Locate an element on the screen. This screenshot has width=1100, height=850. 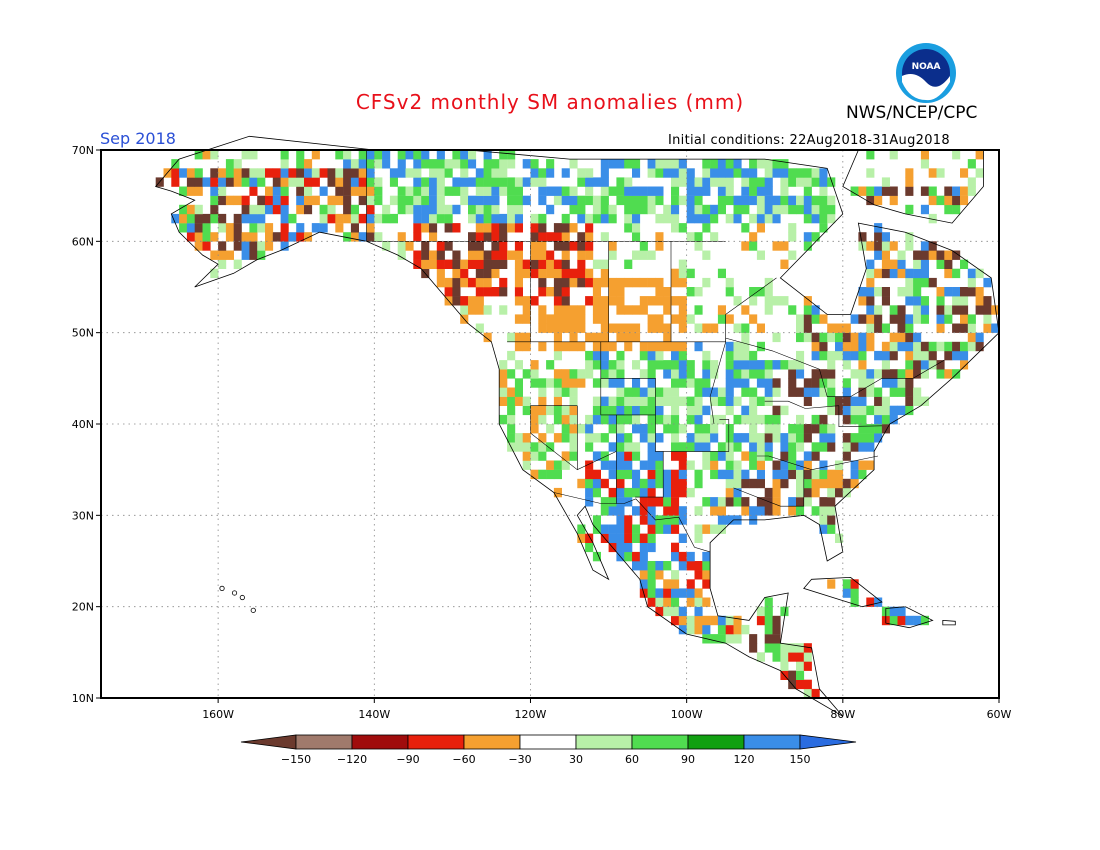
colorbar-tick-label: 30 is located at coordinates (576, 759).